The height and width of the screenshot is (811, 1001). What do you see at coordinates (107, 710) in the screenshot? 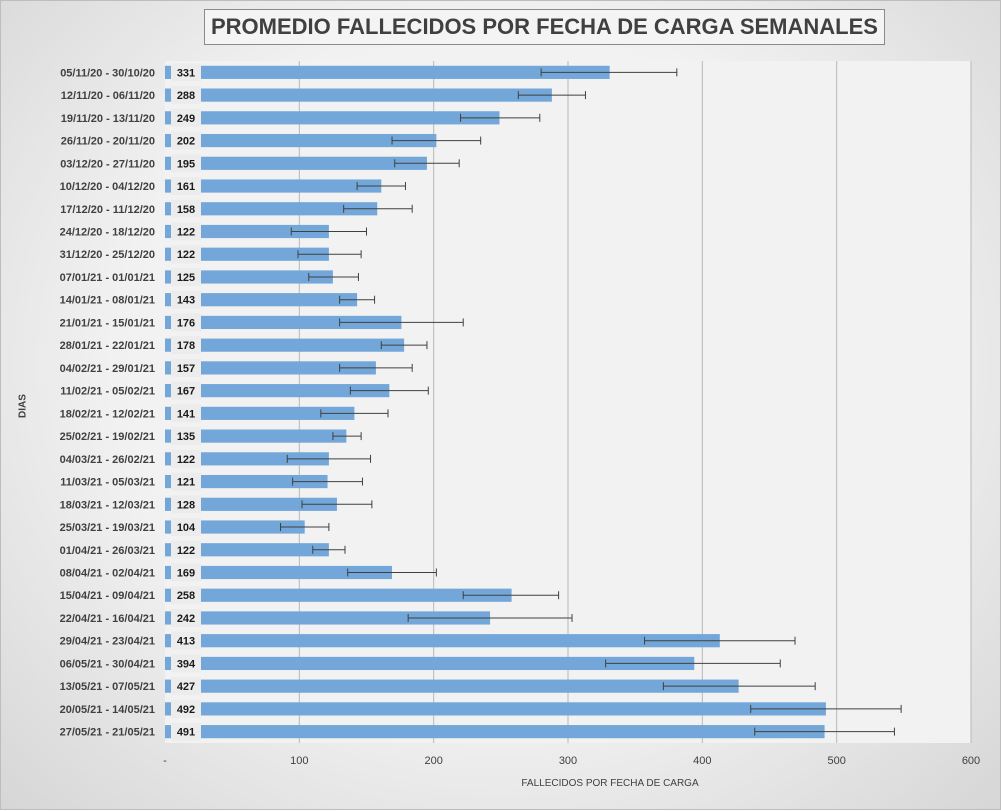
I see `category-label: 20/05/21 - 14/05/21` at bounding box center [107, 710].